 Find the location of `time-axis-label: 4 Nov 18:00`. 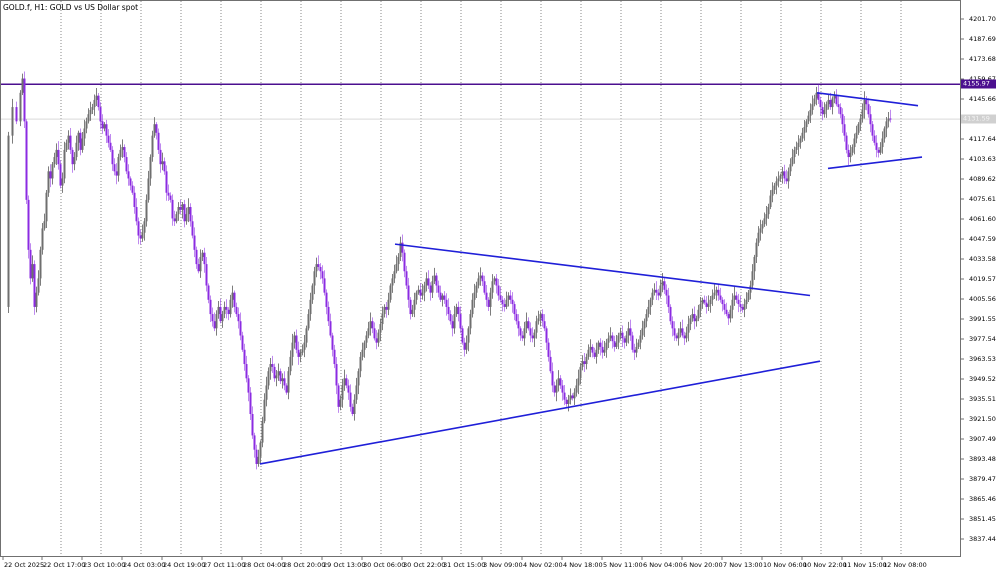

time-axis-label: 4 Nov 18:00 is located at coordinates (583, 565).